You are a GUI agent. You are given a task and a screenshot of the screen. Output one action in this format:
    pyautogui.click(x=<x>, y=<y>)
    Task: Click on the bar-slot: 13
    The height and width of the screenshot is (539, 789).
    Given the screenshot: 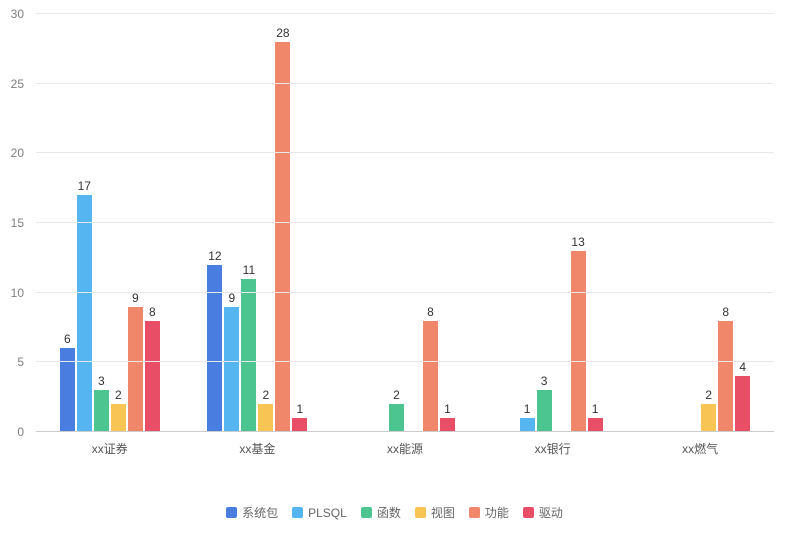 What is the action you would take?
    pyautogui.click(x=578, y=223)
    